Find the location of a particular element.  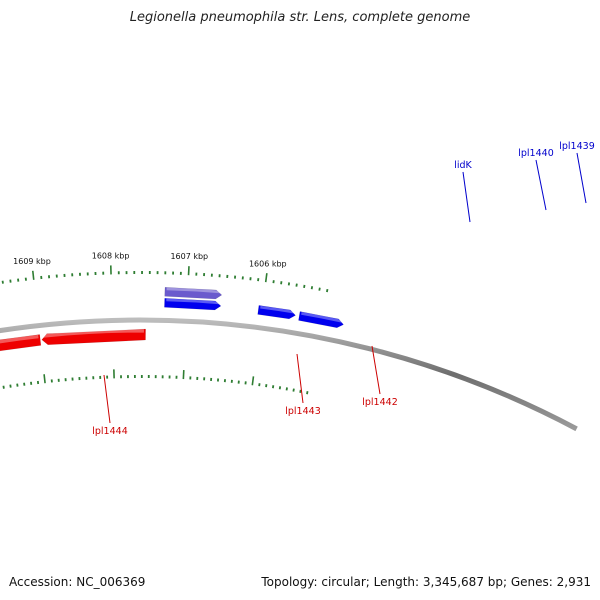

outer-tick-track is located at coordinates (165, 279).